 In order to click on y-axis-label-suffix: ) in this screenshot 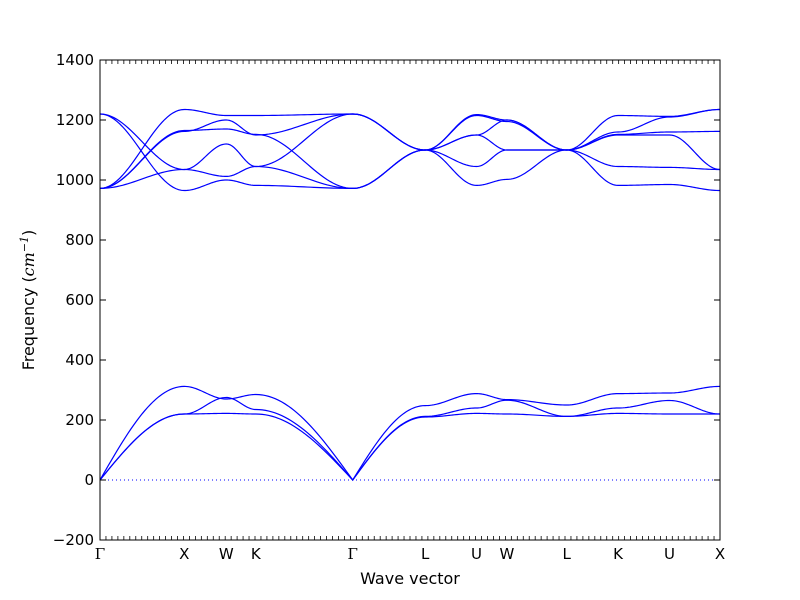, I will do `click(28, 233)`.